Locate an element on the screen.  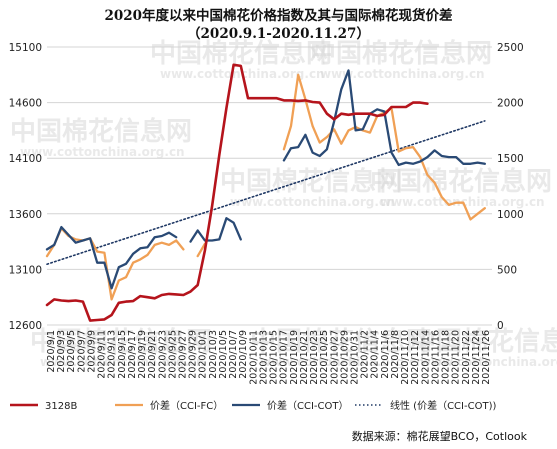
x-tick-label: 2020/9/17 is located at coordinates (132, 354).